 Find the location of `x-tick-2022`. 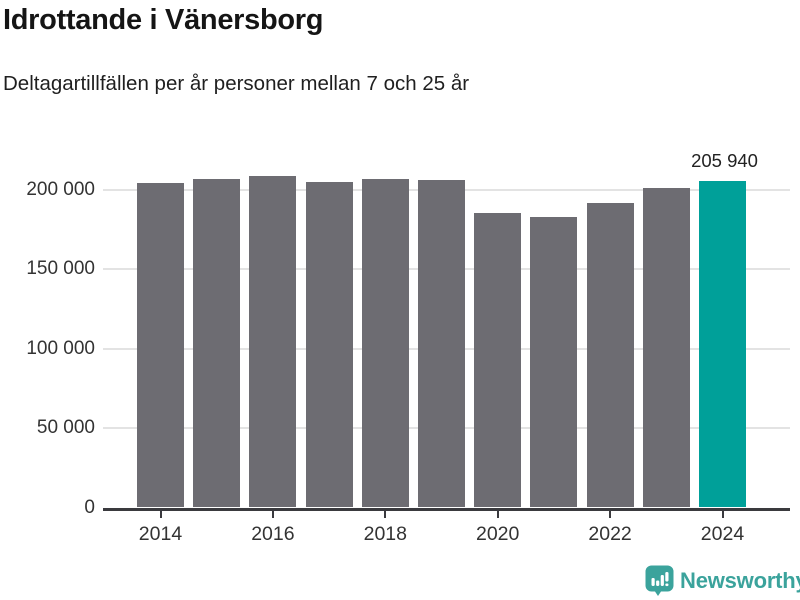

x-tick-2022 is located at coordinates (610, 514).